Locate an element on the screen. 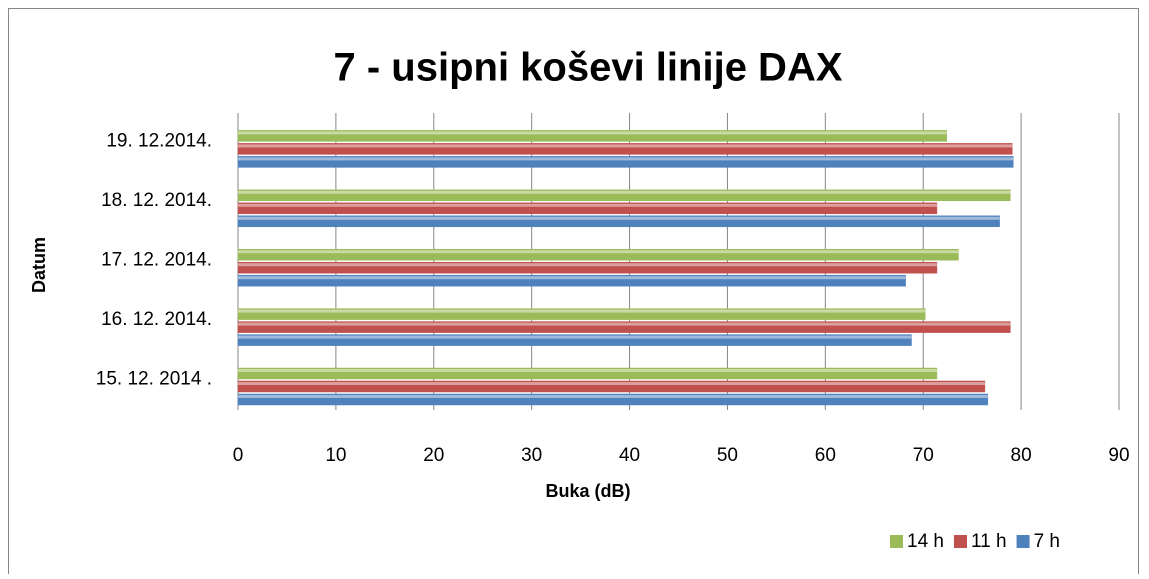 The width and height of the screenshot is (1149, 579). x-tick-label: 60 is located at coordinates (825, 455).